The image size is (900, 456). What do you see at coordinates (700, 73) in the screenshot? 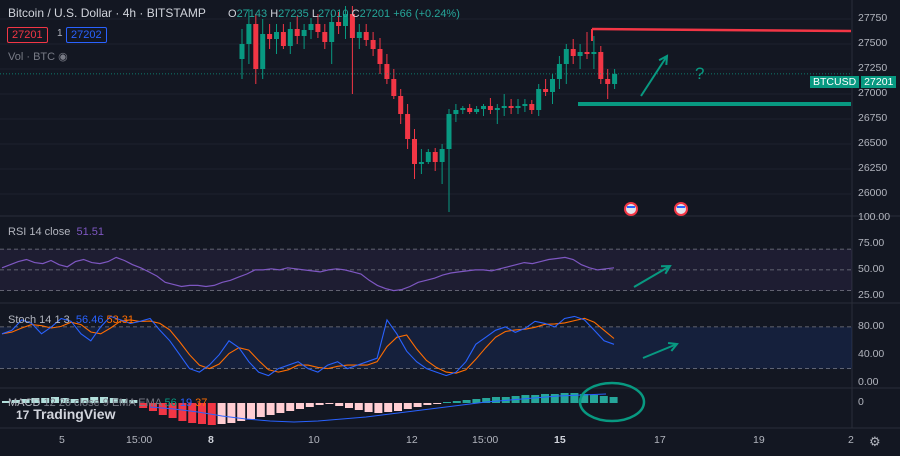
I see `question-mark: ?` at bounding box center [700, 73].